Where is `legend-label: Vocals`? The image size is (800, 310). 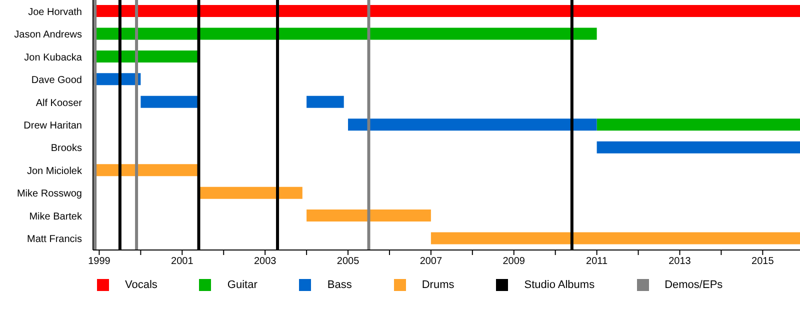 legend-label: Vocals is located at coordinates (141, 285).